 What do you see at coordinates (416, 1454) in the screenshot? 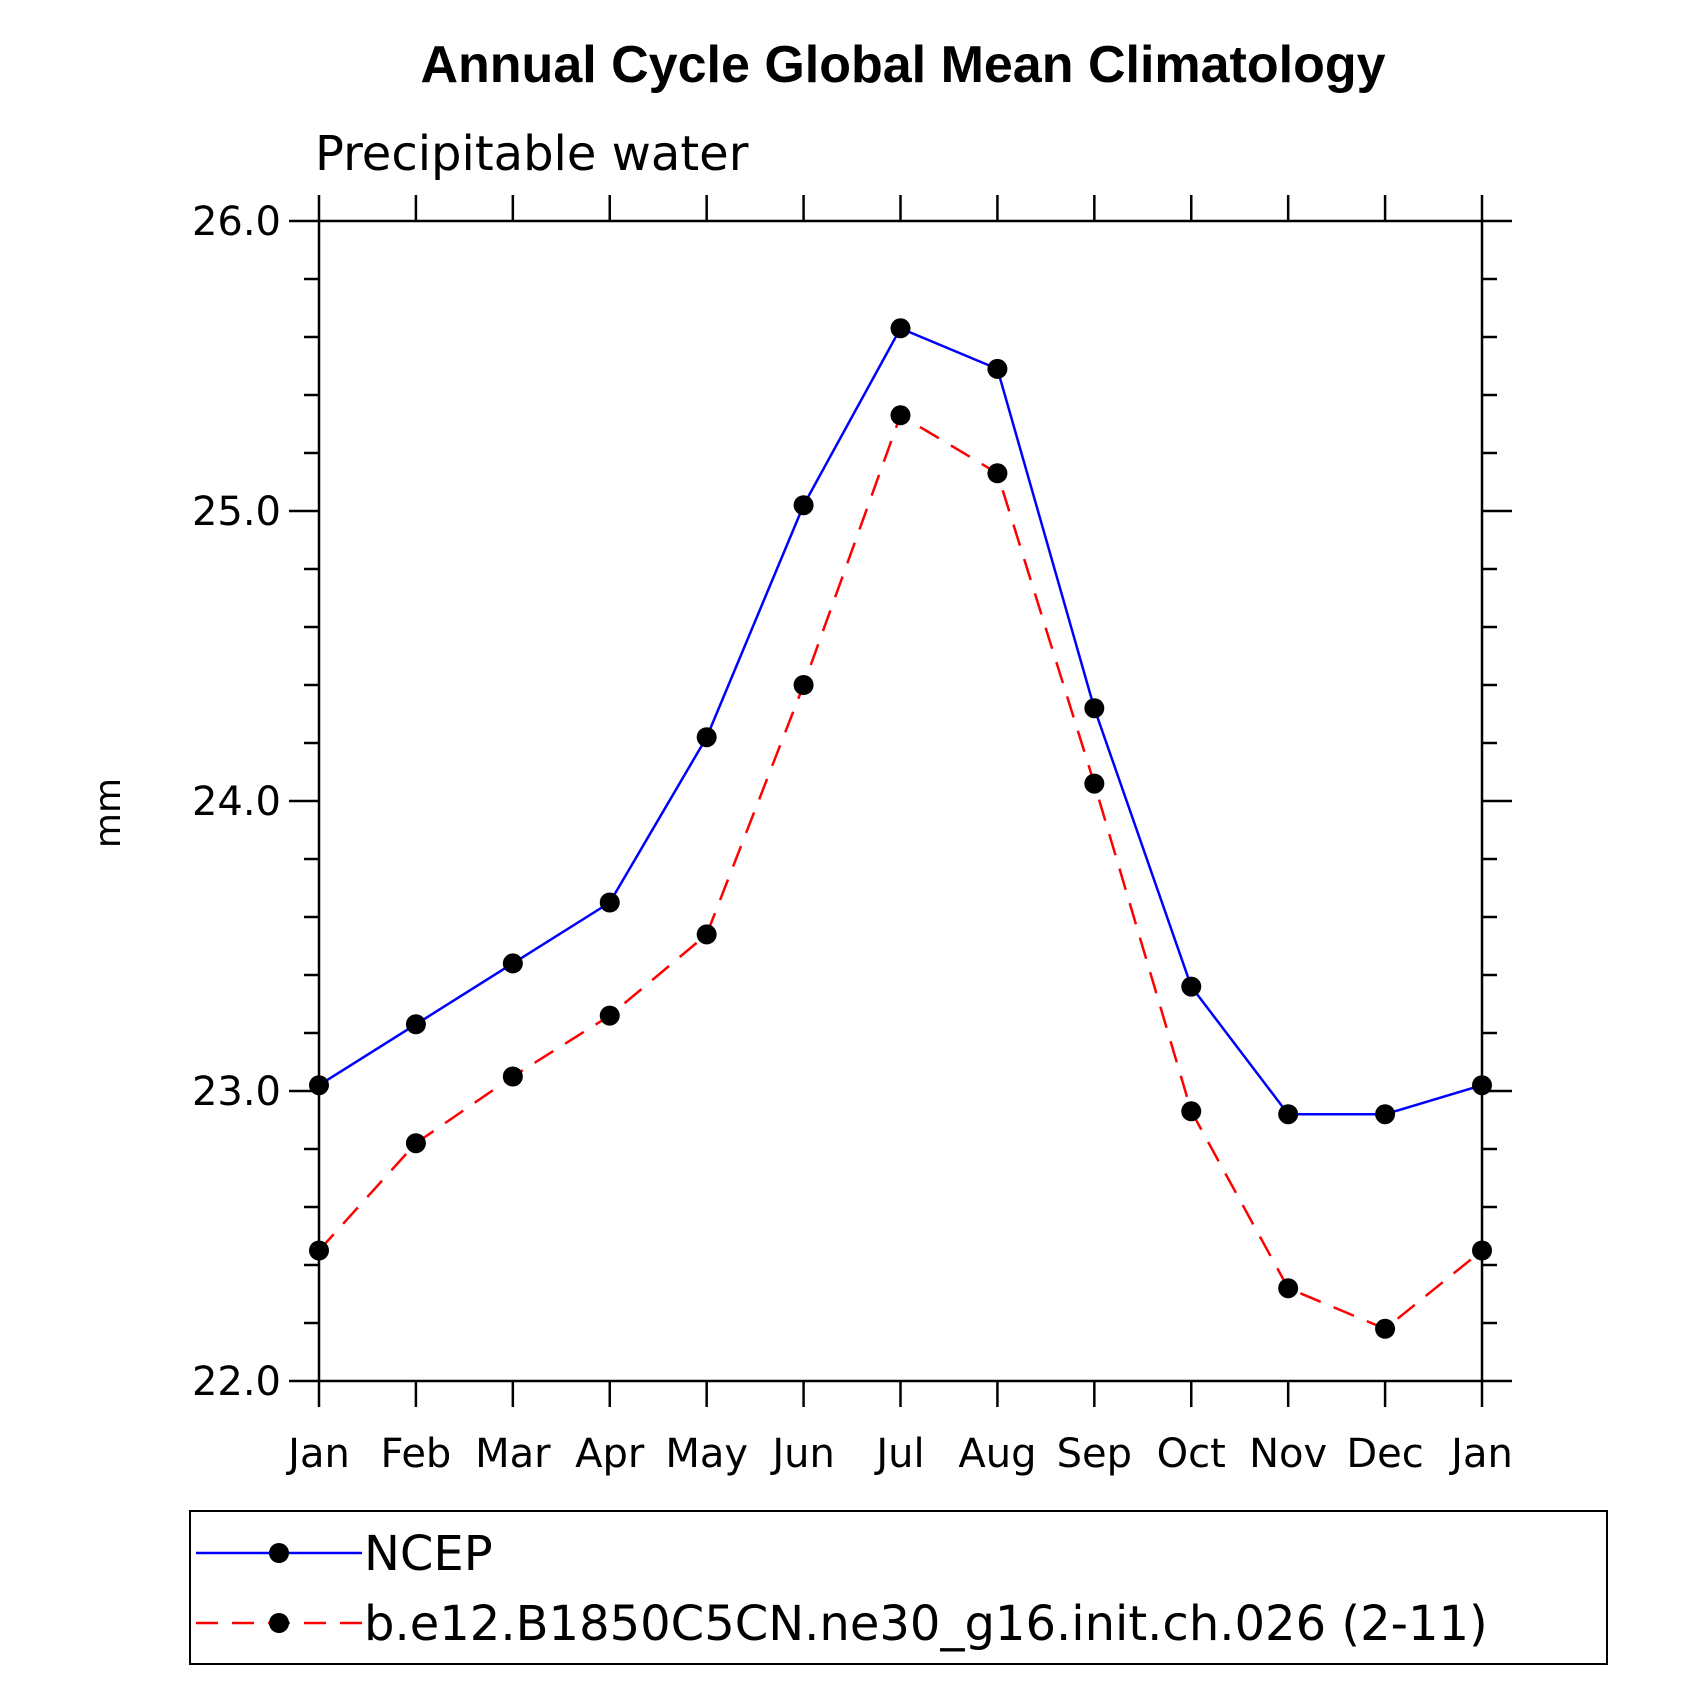
I see `x-tick-label: Feb` at bounding box center [416, 1454].